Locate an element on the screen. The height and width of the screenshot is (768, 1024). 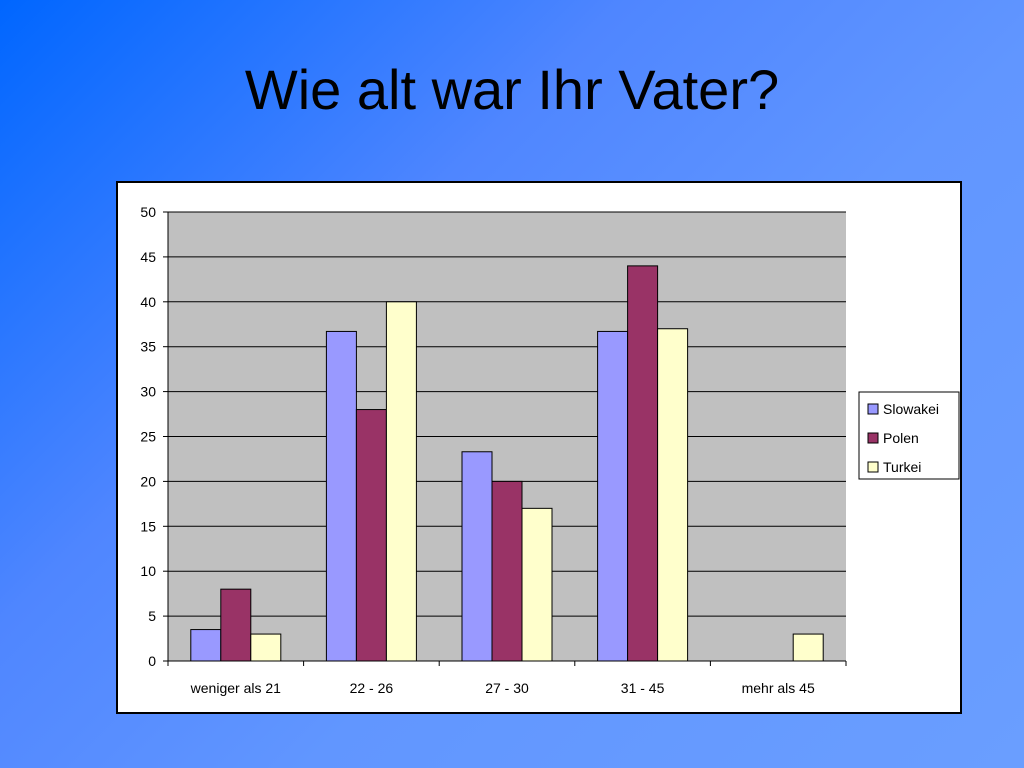
legend-swatch-polen is located at coordinates (873, 438).